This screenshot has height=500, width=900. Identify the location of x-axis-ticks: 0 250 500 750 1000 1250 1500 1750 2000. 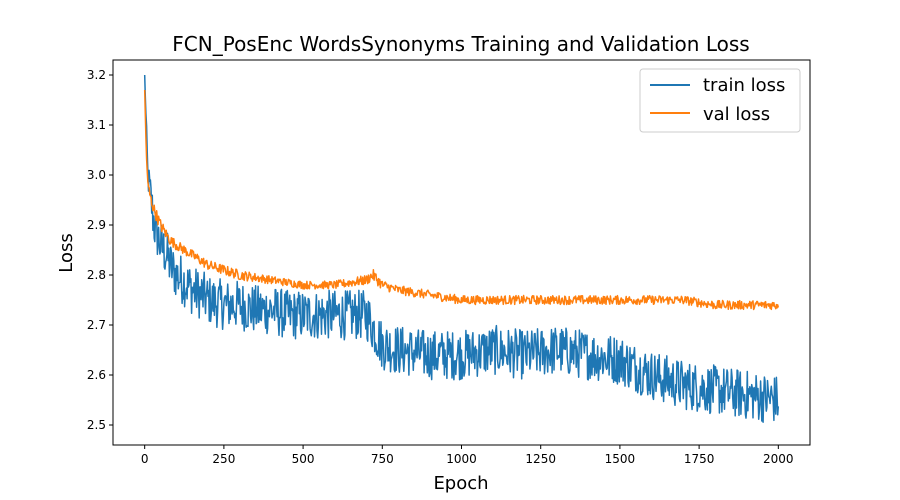
(467, 455).